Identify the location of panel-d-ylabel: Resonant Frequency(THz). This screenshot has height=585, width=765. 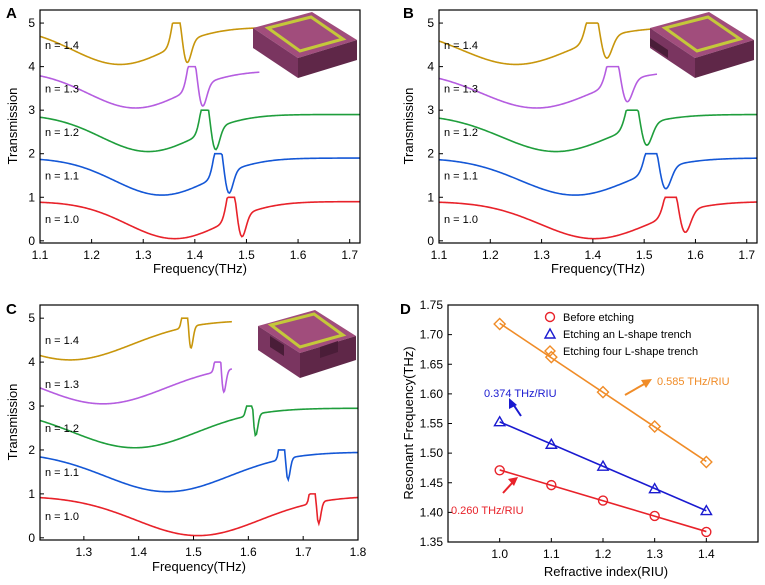
(408, 422).